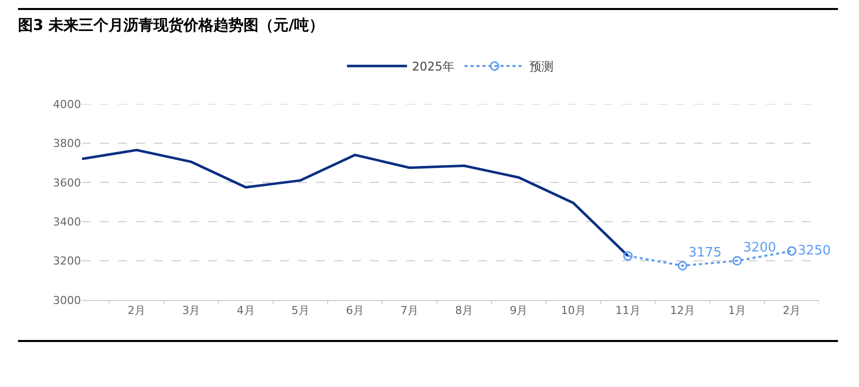 This screenshot has width=859, height=387. I want to click on x-tick-label: 9月, so click(519, 311).